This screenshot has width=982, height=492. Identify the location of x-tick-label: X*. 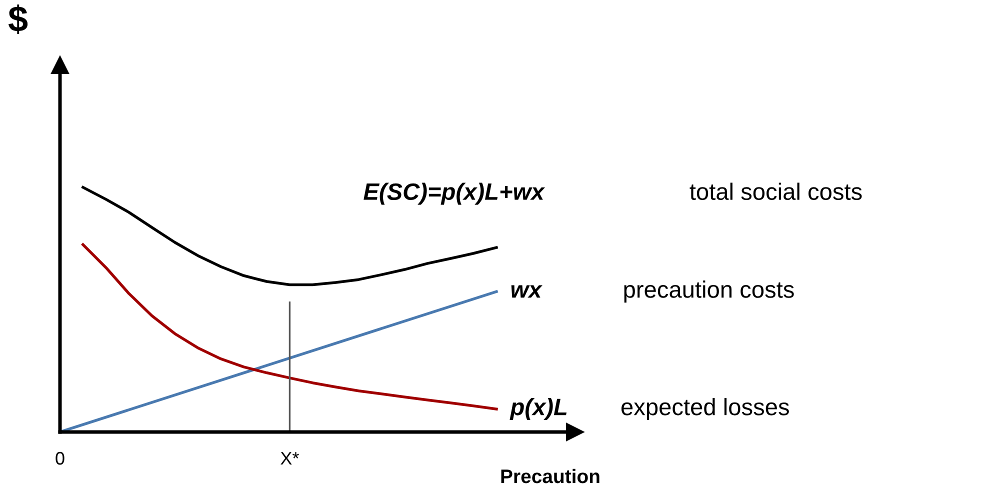
(289, 458).